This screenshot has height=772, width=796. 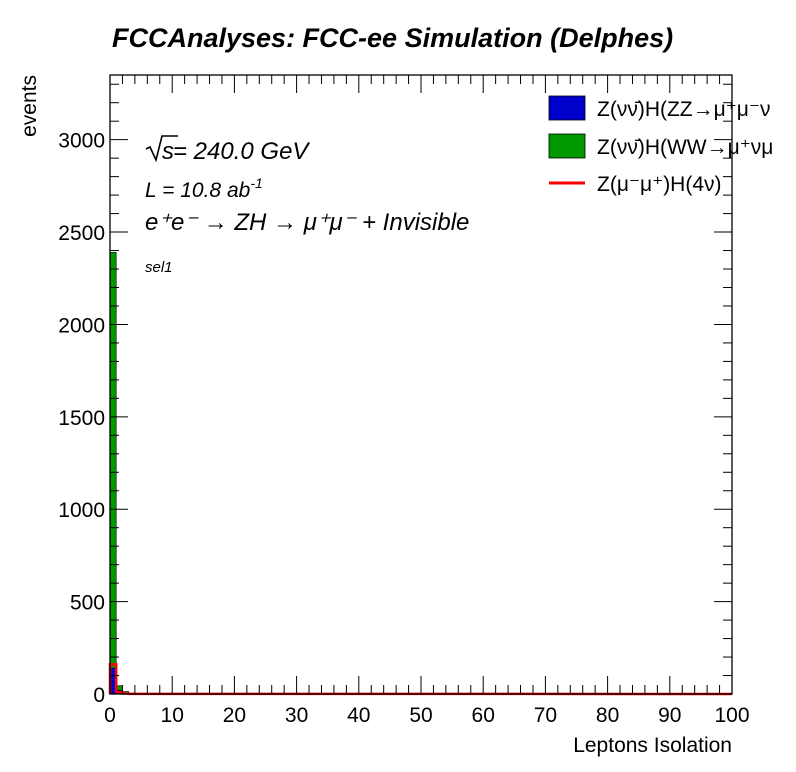 What do you see at coordinates (483, 715) in the screenshot?
I see `x-tick-label-60: 60` at bounding box center [483, 715].